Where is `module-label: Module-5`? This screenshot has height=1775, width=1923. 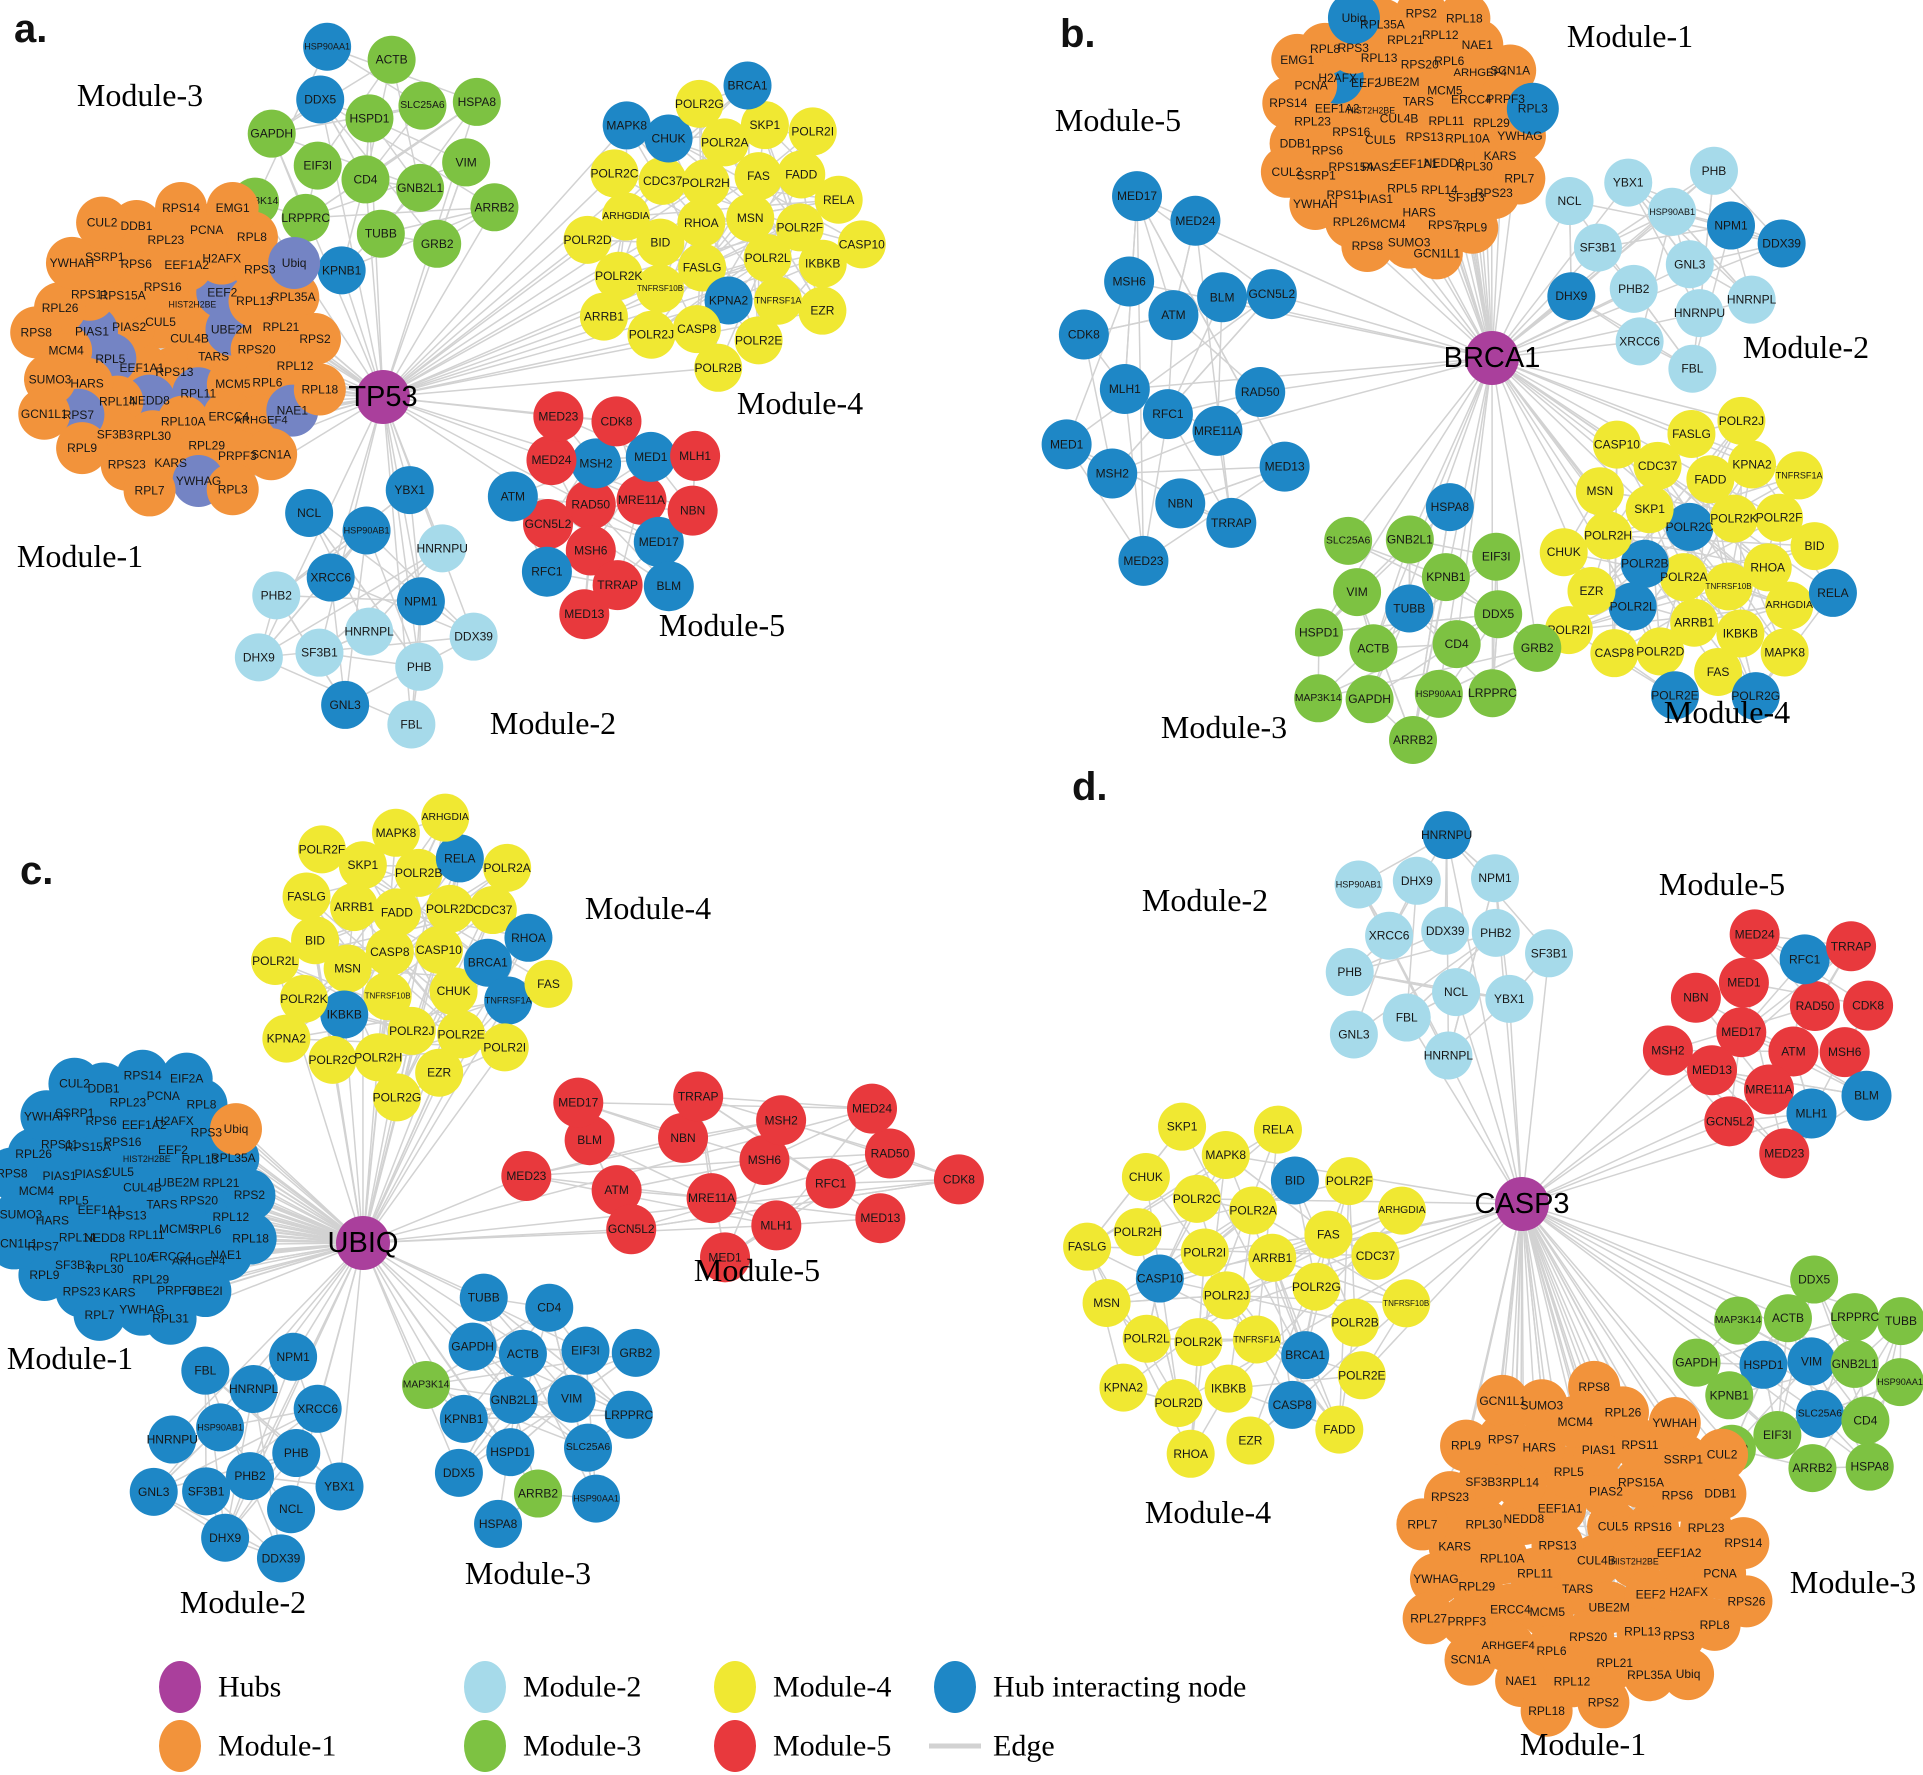
module-label: Module-5 is located at coordinates (1118, 120).